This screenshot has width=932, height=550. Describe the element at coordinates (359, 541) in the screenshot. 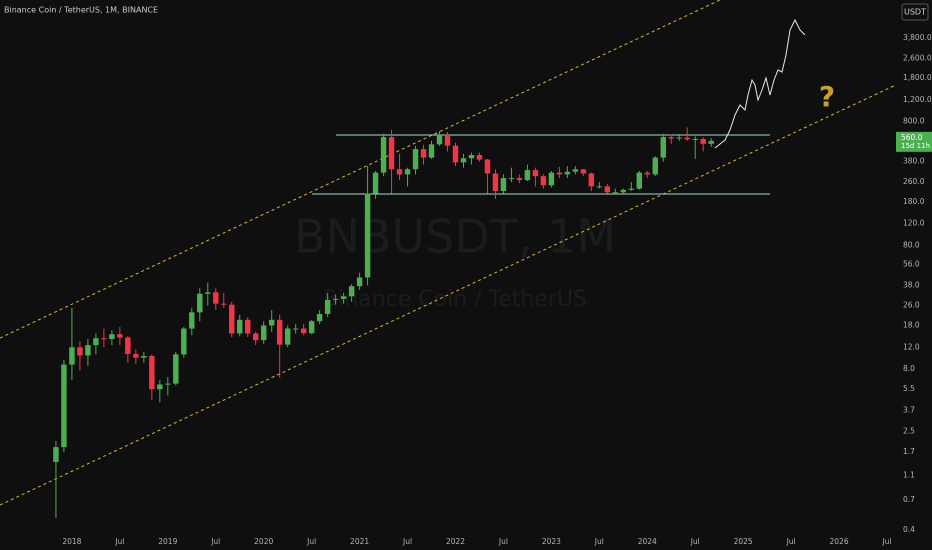

I see `x-tick-label: 2021` at that location.